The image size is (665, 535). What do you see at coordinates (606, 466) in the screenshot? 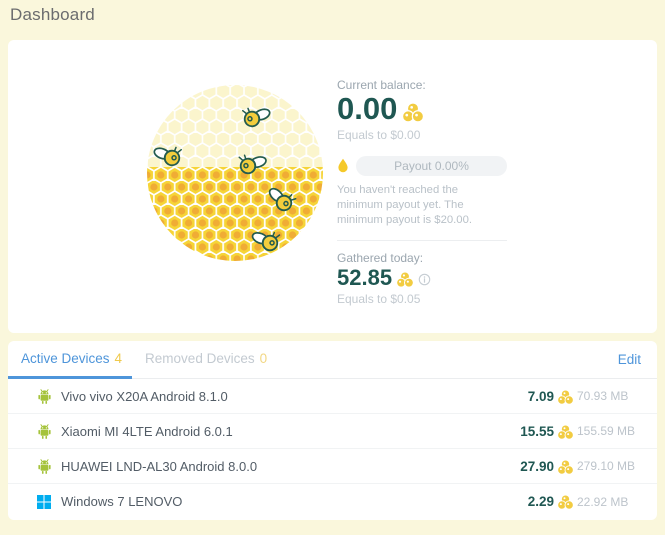
I see `device-traffic: 279.10 MB` at bounding box center [606, 466].